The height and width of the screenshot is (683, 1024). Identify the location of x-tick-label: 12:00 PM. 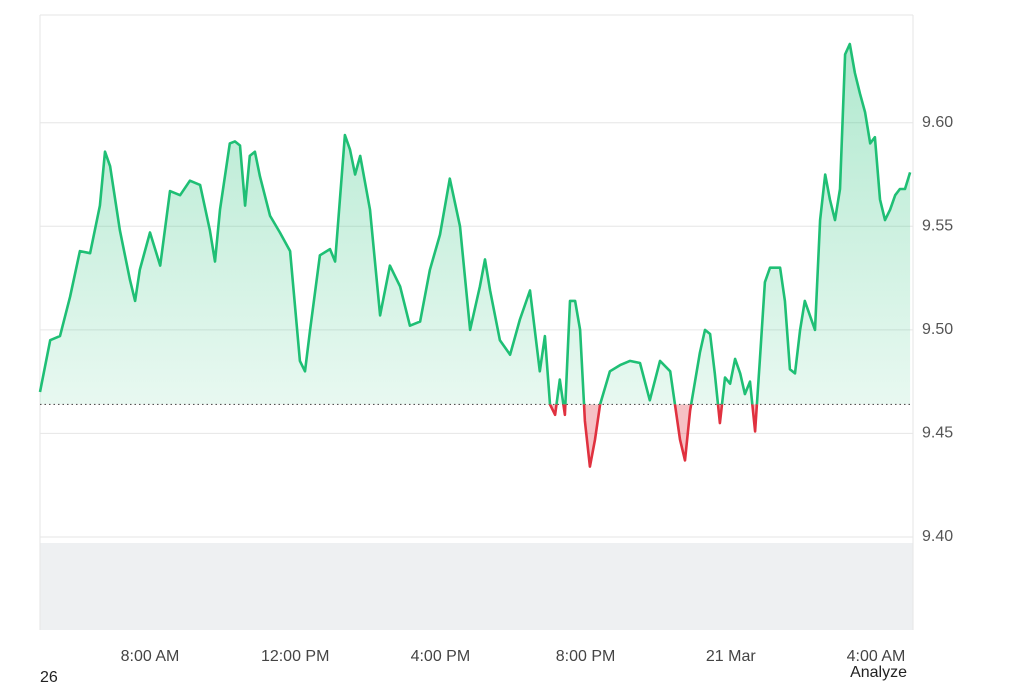
(295, 656).